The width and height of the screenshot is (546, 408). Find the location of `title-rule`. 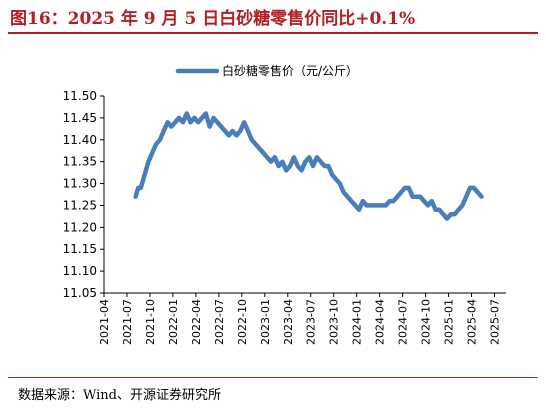

title-rule is located at coordinates (273, 33).